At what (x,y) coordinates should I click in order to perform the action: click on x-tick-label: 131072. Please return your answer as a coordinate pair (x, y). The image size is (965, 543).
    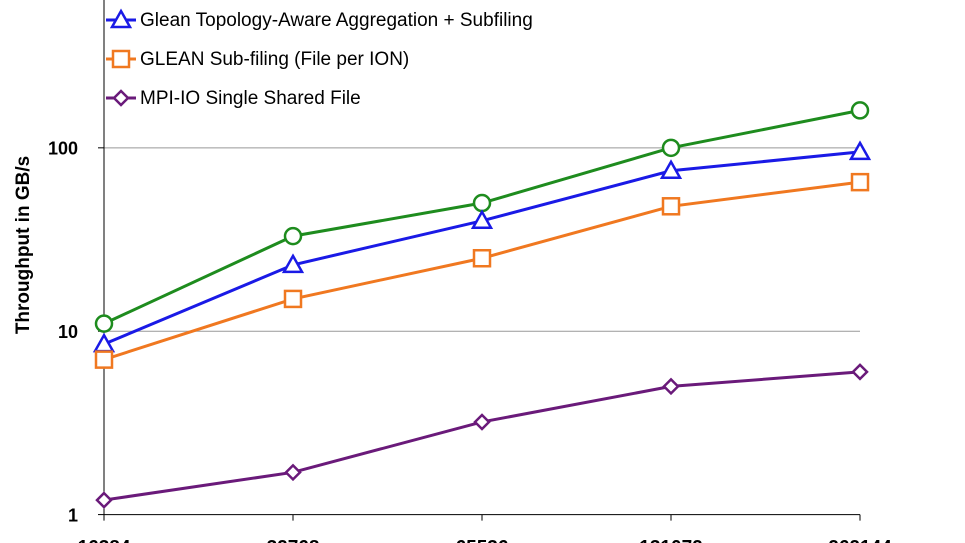
    Looking at the image, I should click on (670, 540).